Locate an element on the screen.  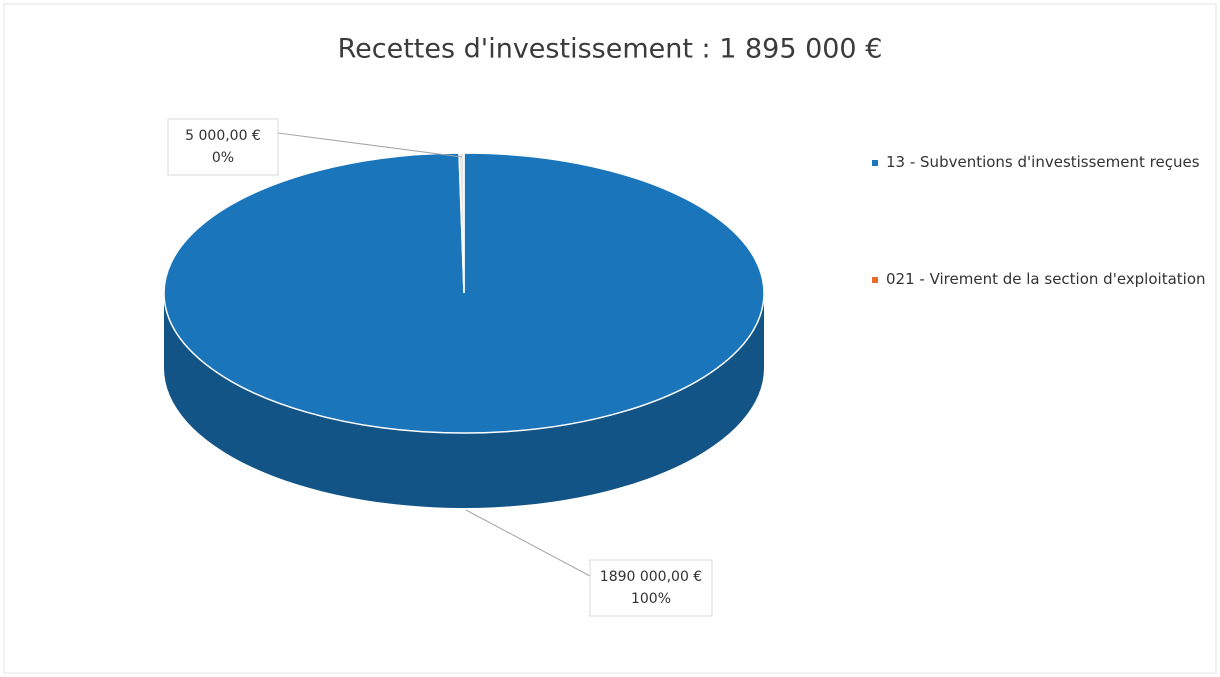
data-label-value: 1890 000,00 € is located at coordinates (651, 577).